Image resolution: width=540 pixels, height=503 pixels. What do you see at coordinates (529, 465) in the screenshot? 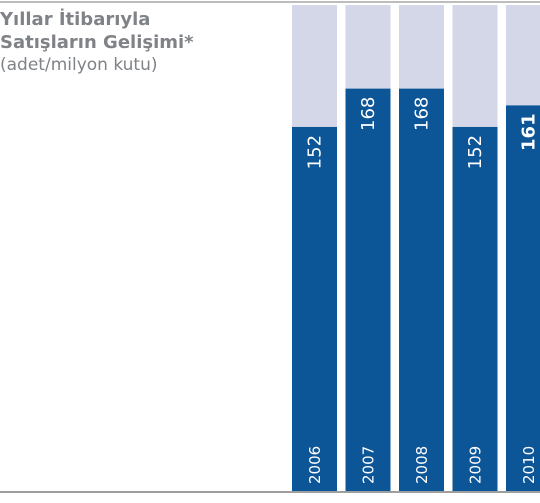
I see `x-tick-label: 2010` at bounding box center [529, 465].